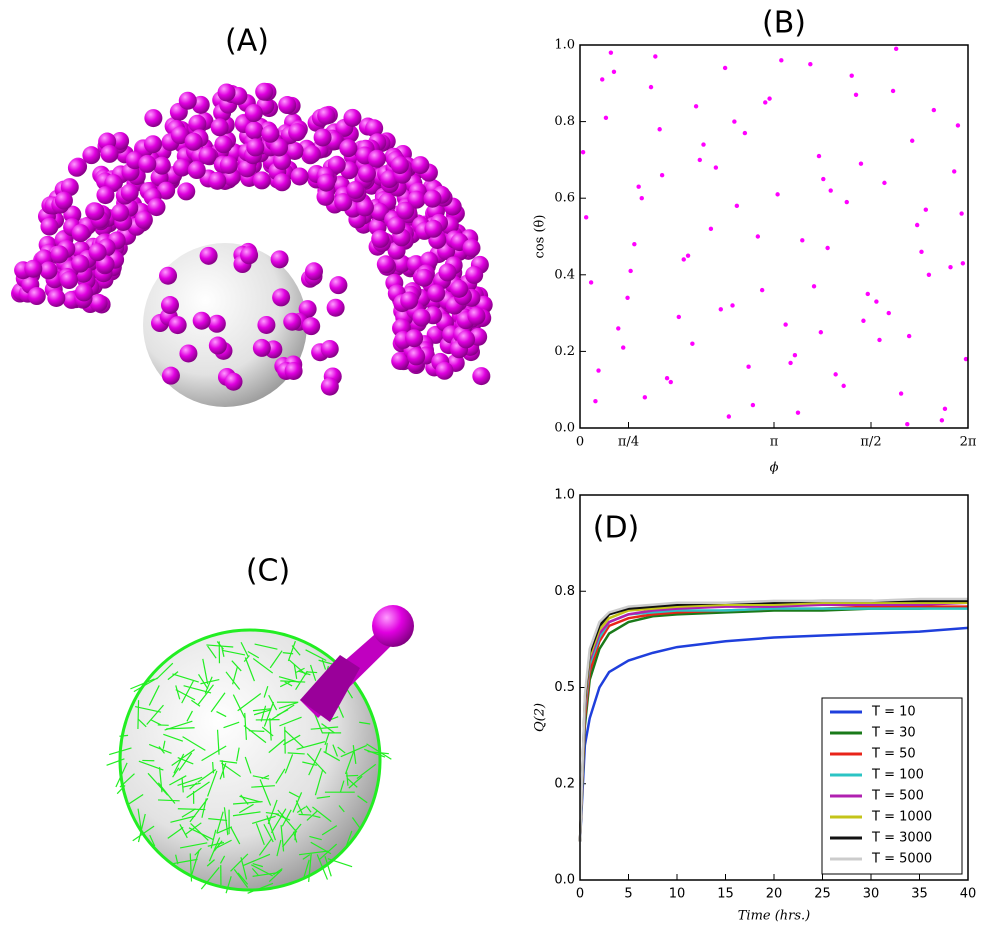 Image resolution: width=981 pixels, height=934 pixels. Describe the element at coordinates (540, 717) in the screenshot. I see `y-axis-label: Q(2)` at that location.